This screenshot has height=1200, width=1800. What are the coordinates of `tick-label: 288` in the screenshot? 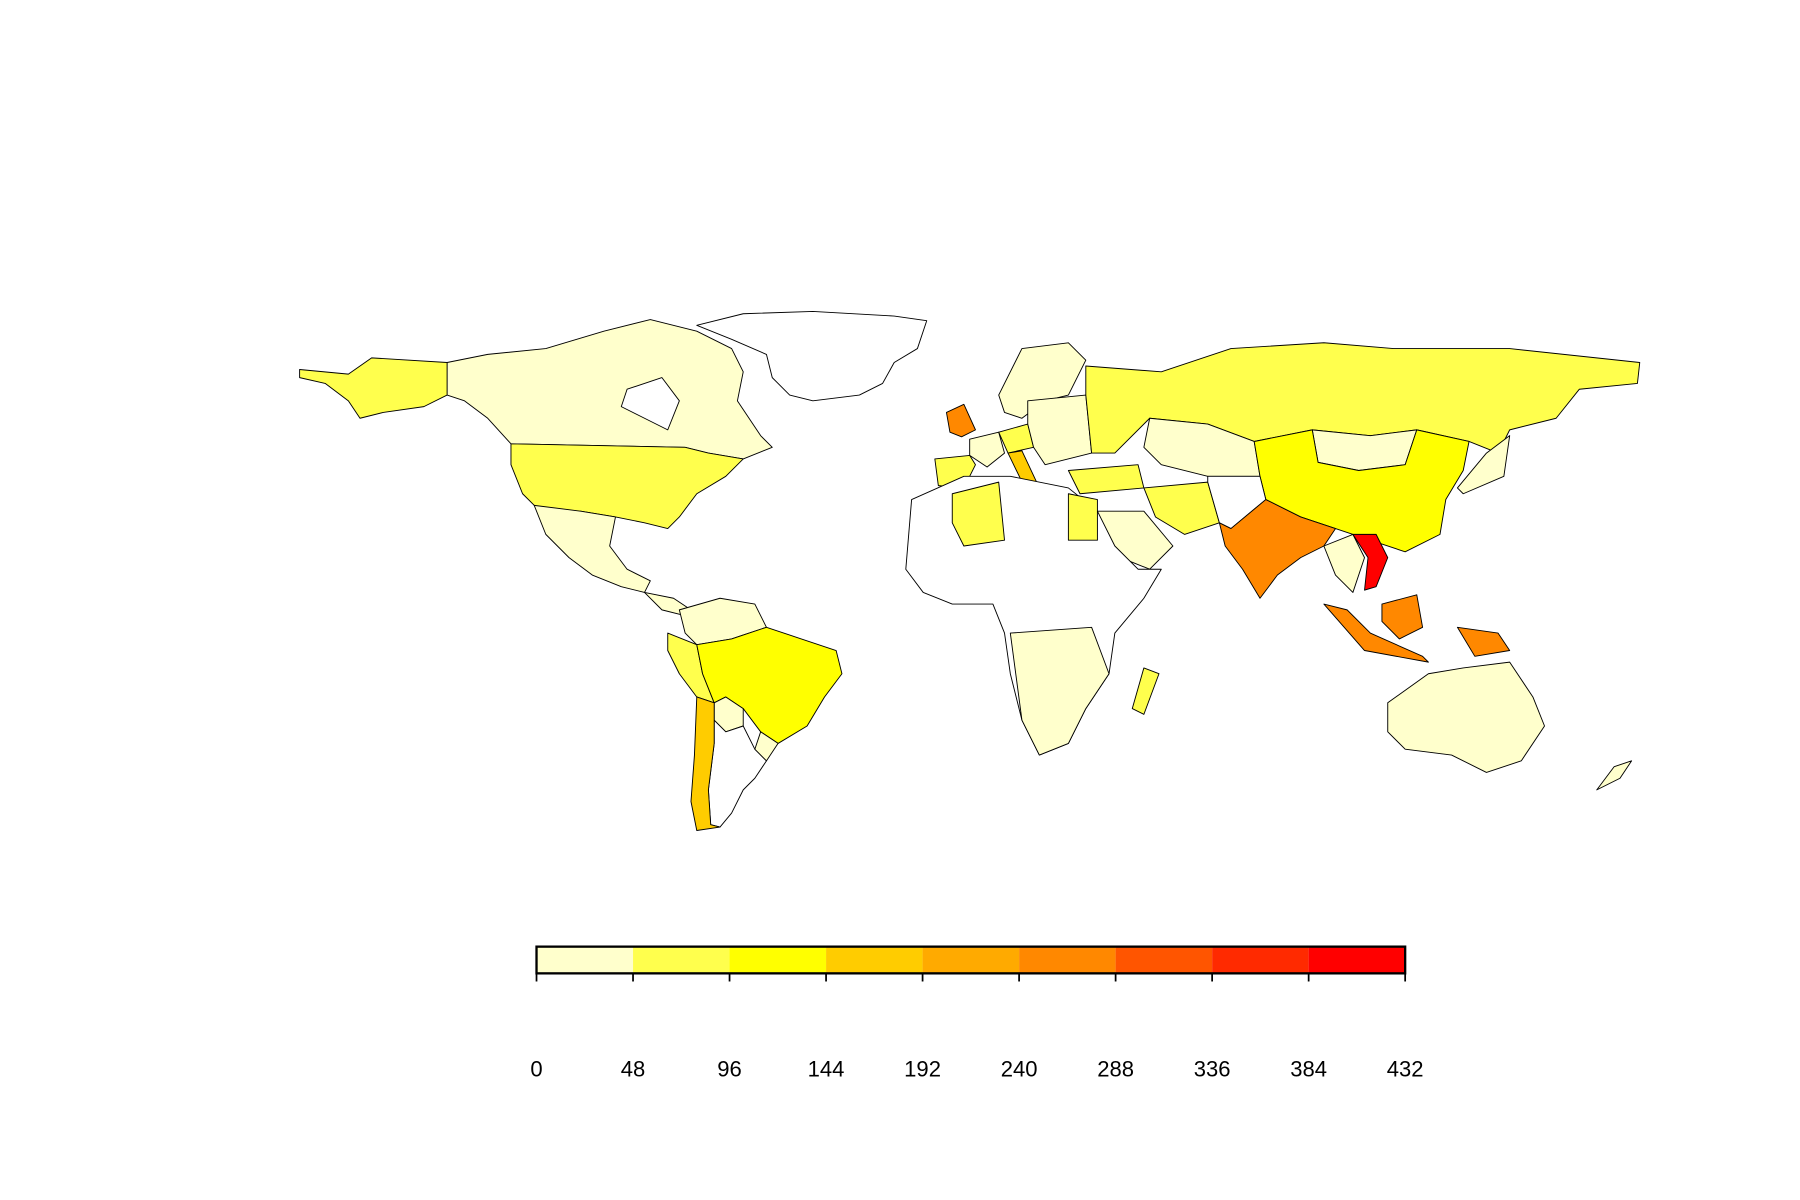 It's located at (1115, 1069).